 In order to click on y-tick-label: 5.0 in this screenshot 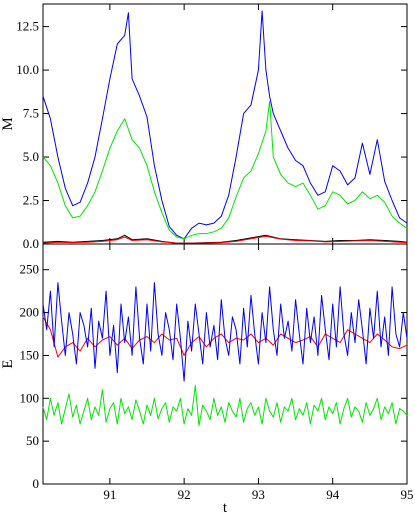, I will do `click(31, 156)`.